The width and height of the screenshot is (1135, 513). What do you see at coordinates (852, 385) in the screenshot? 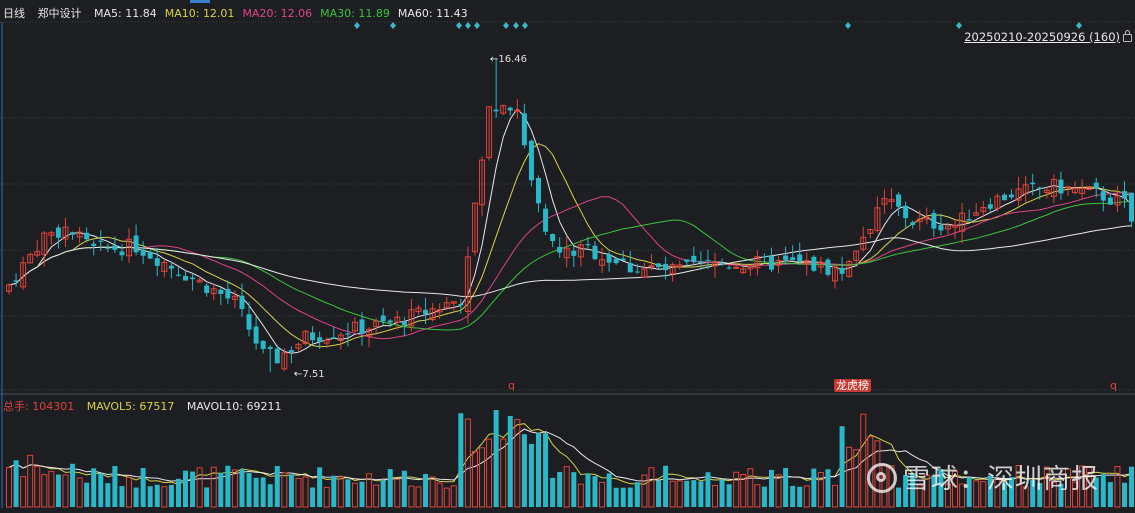
I see `lhb-tag: 龙虎榜` at bounding box center [852, 385].